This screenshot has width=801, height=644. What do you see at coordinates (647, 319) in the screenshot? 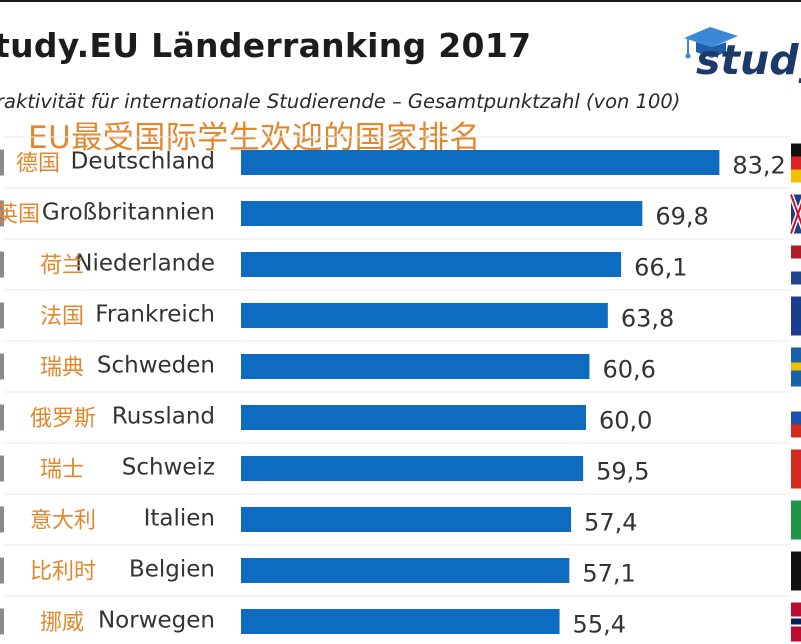
I see `value-label: 63,8` at bounding box center [647, 319].